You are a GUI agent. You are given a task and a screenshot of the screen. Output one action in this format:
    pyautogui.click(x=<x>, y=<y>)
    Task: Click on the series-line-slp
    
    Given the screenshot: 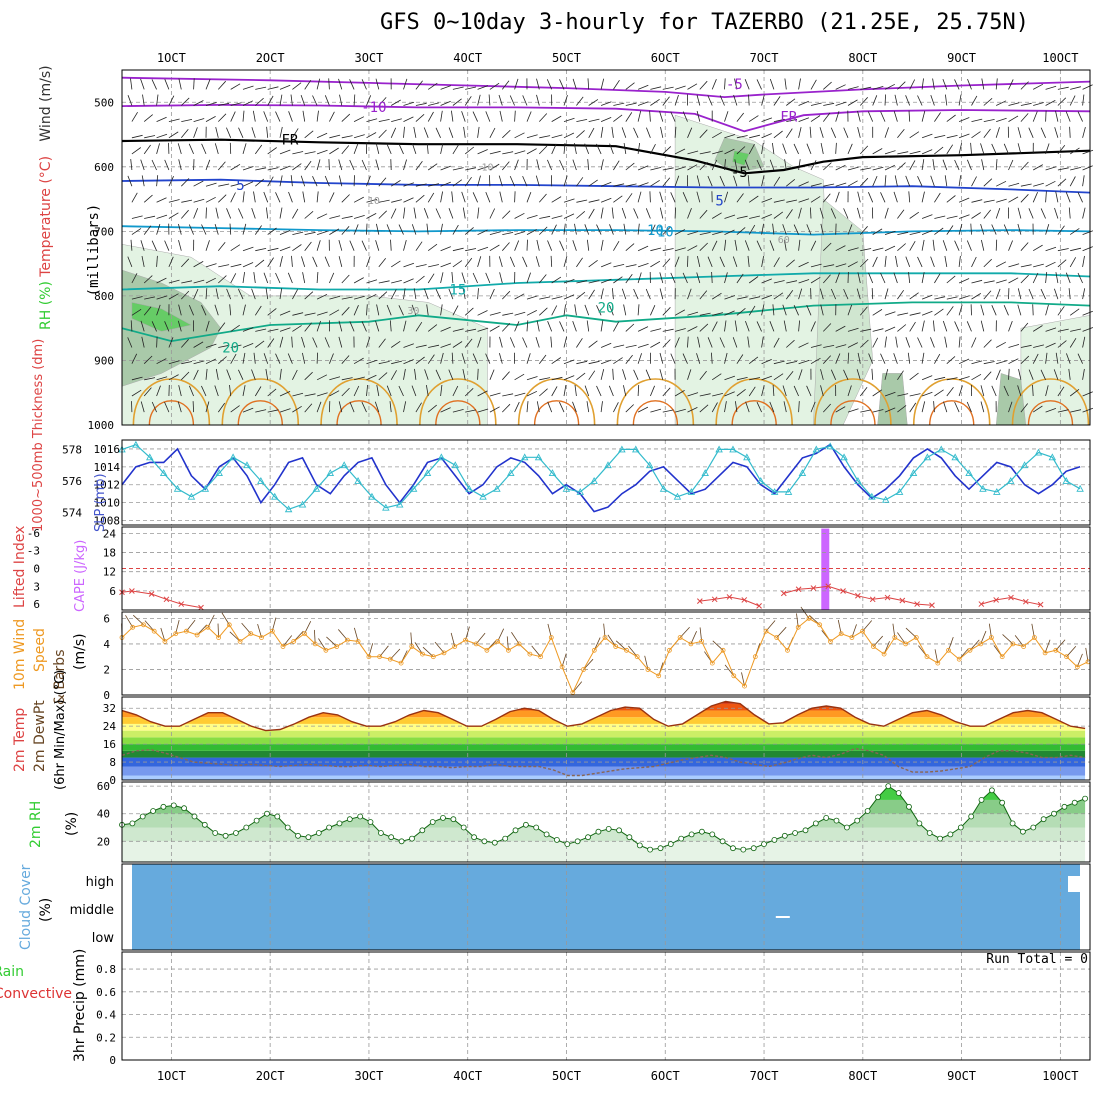 What is the action you would take?
    pyautogui.click(x=601, y=478)
    